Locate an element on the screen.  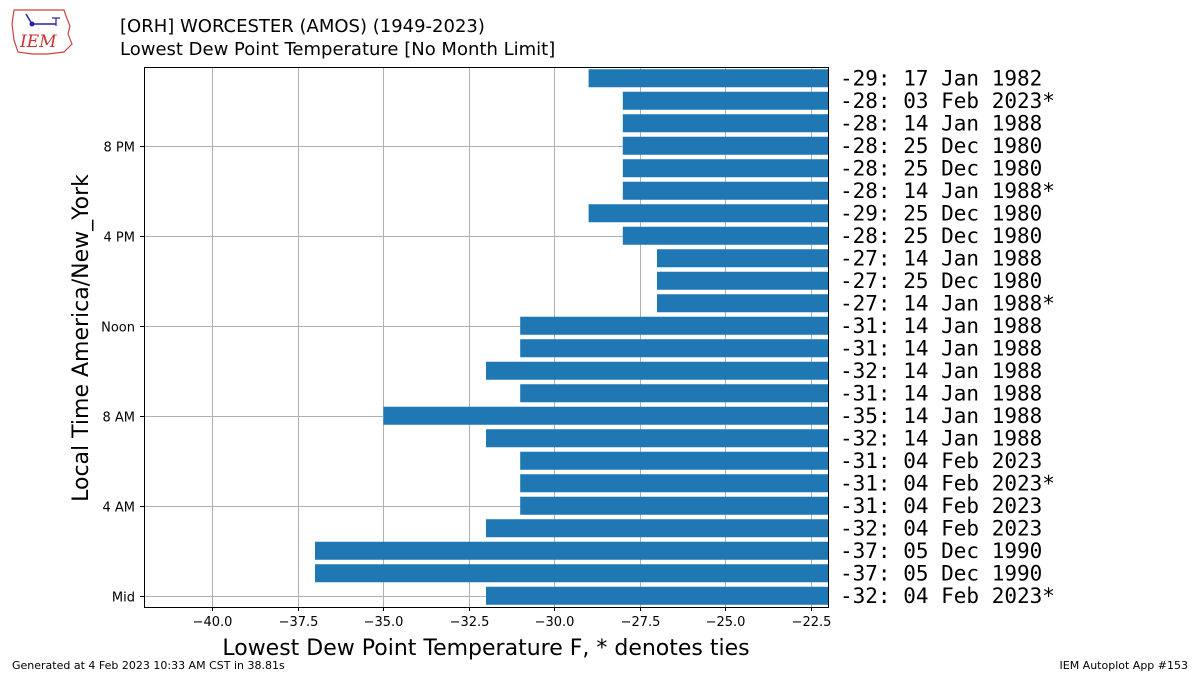
bar-label: -27: 14 Jan 1988* is located at coordinates (947, 303).